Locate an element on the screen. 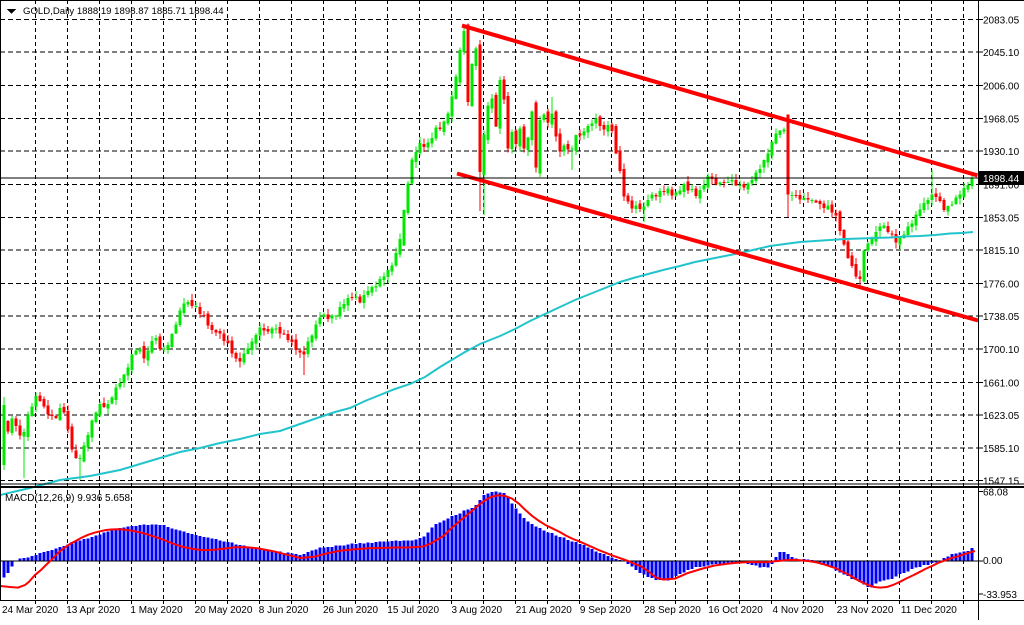  svg-text: 3 Aug 2020 is located at coordinates (477, 610).